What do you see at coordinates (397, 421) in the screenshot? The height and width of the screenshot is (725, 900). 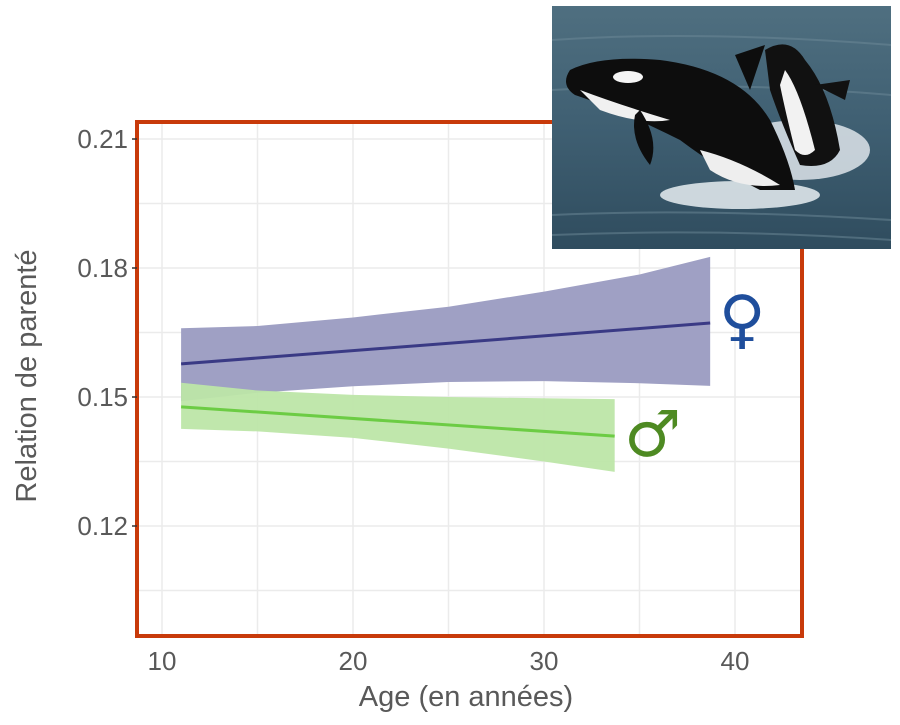 I see `trend-line-male` at bounding box center [397, 421].